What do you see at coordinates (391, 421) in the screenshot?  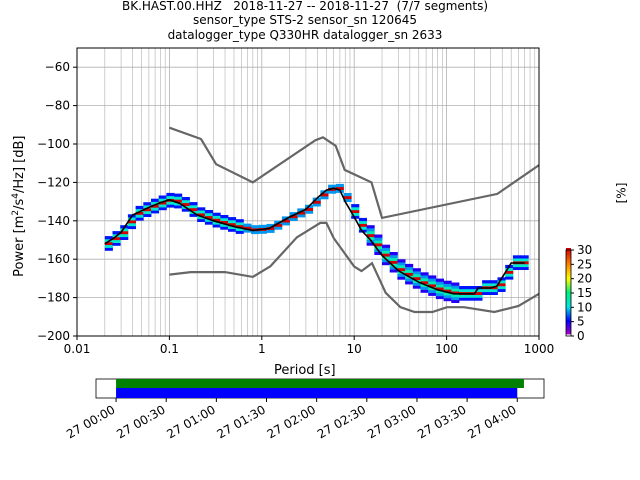 I see `timeline-tick-label: 27 03:00` at bounding box center [391, 421].